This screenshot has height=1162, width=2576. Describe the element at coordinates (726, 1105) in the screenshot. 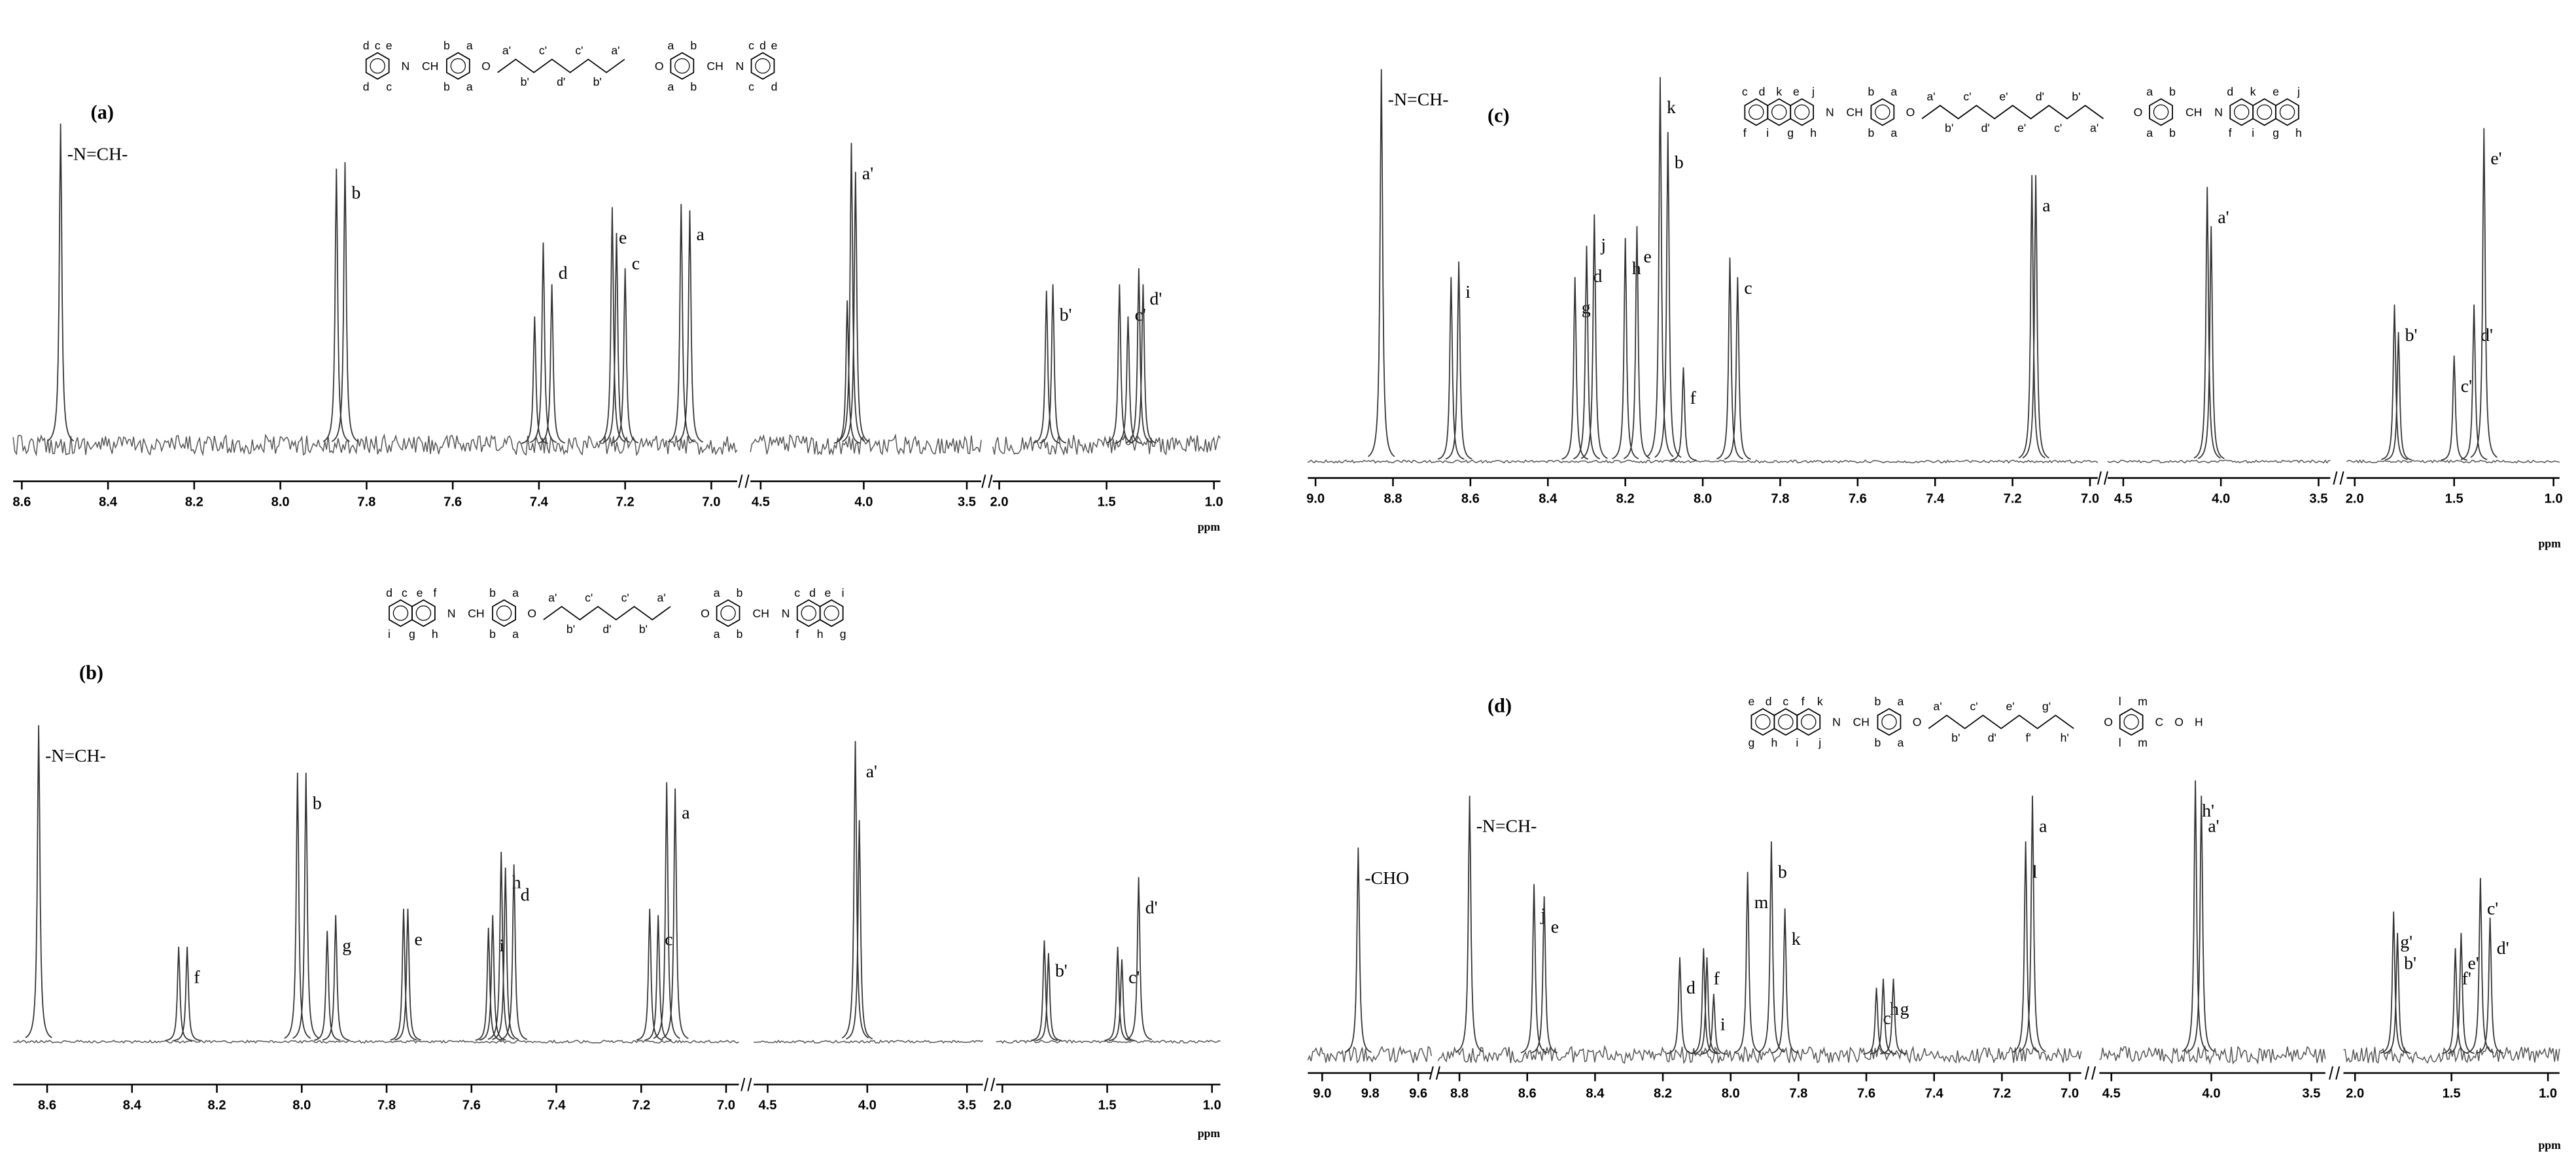

I see `x-tick-label: 7.0` at that location.